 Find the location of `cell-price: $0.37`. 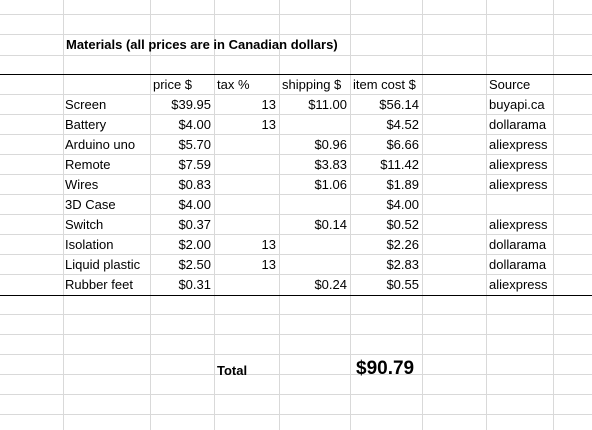

cell-price: $0.37 is located at coordinates (194, 224).